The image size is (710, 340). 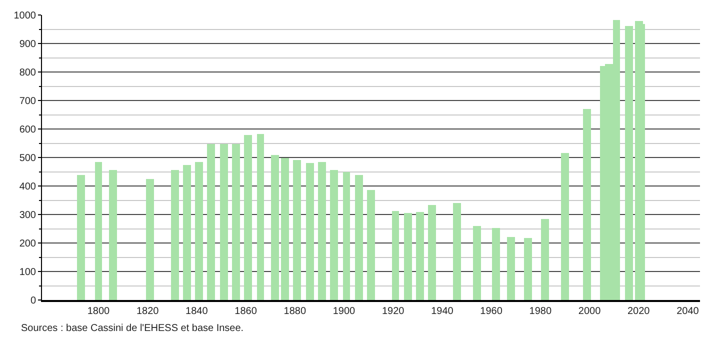 I want to click on x-tick-label: 1940, so click(x=442, y=311).